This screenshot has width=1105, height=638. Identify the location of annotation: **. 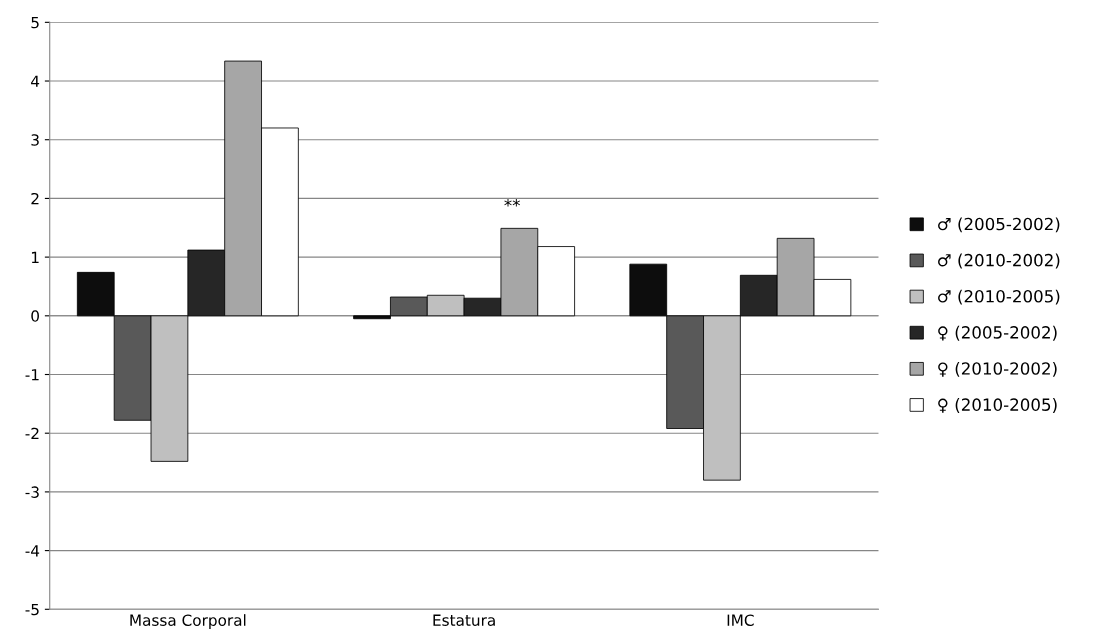
(512, 203).